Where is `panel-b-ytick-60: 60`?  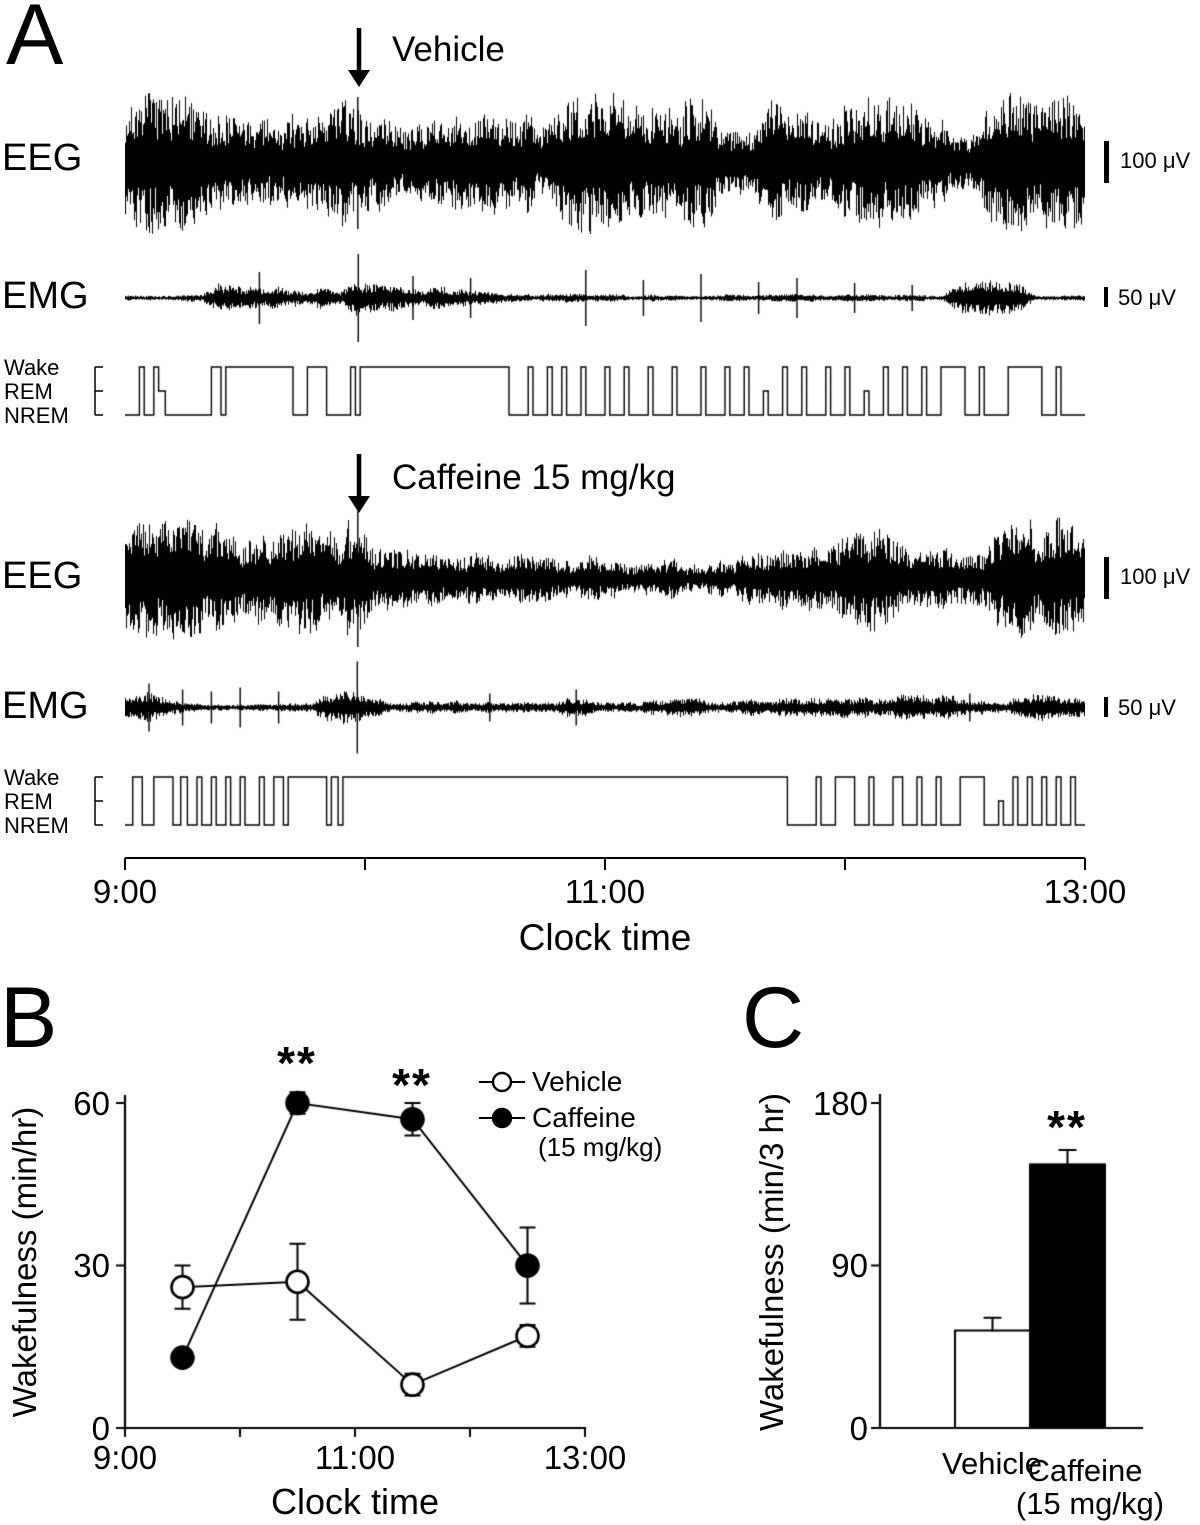 panel-b-ytick-60: 60 is located at coordinates (91, 1103).